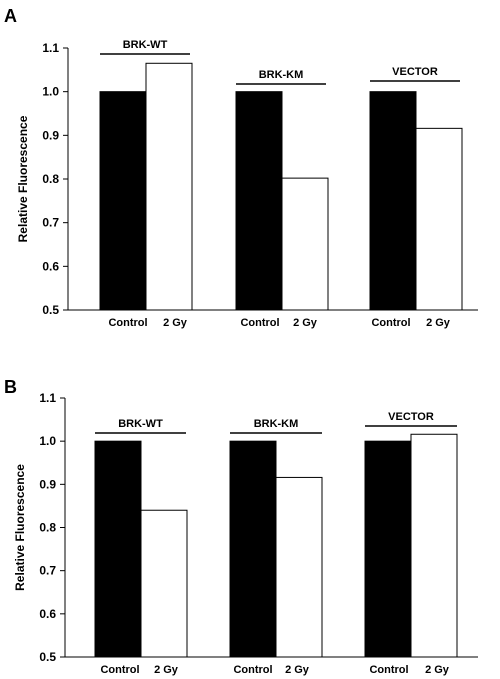 This screenshot has width=500, height=679. What do you see at coordinates (10, 16) in the screenshot?
I see `panel-A-letter: A` at bounding box center [10, 16].